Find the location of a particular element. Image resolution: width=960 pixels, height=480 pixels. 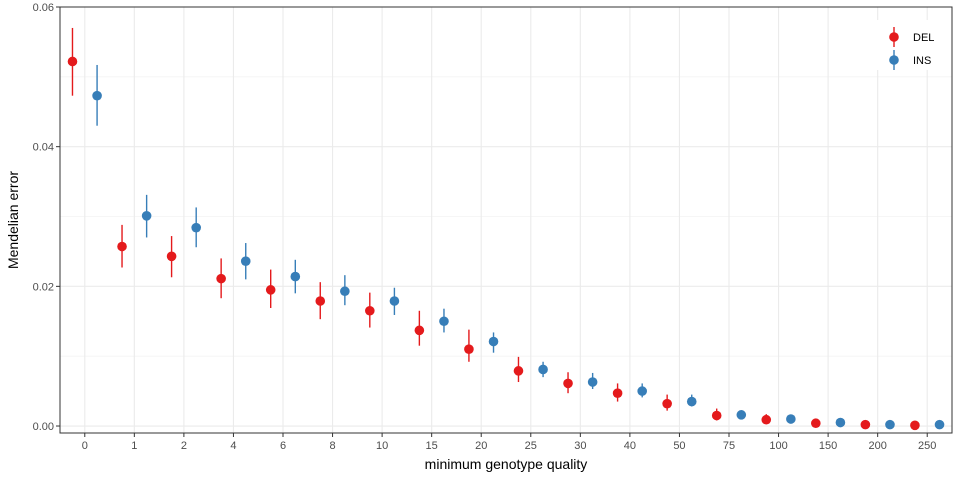

x-tick-label: 30 is located at coordinates (580, 446).